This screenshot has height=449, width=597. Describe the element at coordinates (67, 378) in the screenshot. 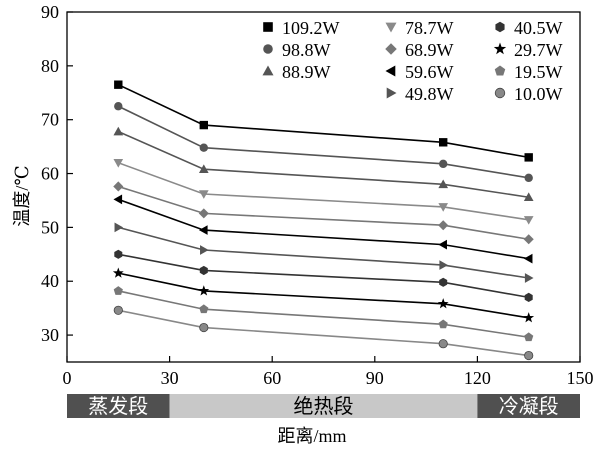

I see `x-tick-label: 0` at that location.